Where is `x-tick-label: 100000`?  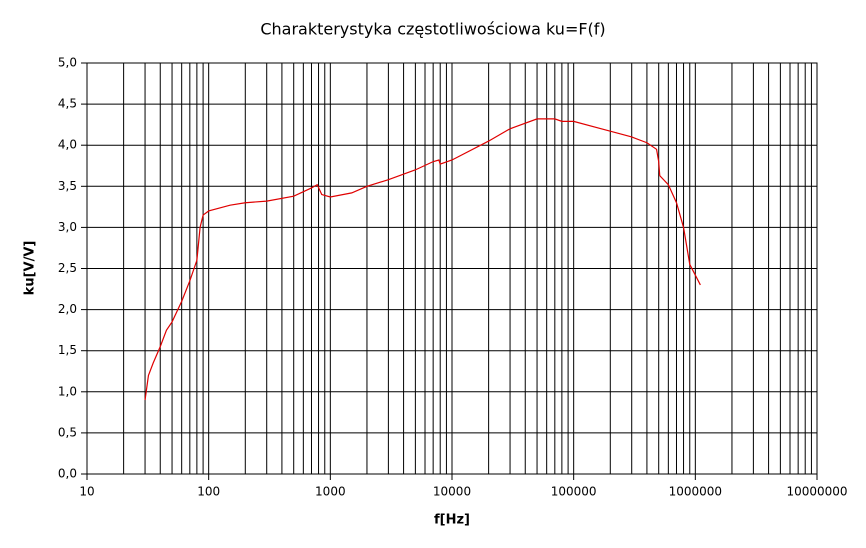 x-tick-label: 100000 is located at coordinates (574, 492).